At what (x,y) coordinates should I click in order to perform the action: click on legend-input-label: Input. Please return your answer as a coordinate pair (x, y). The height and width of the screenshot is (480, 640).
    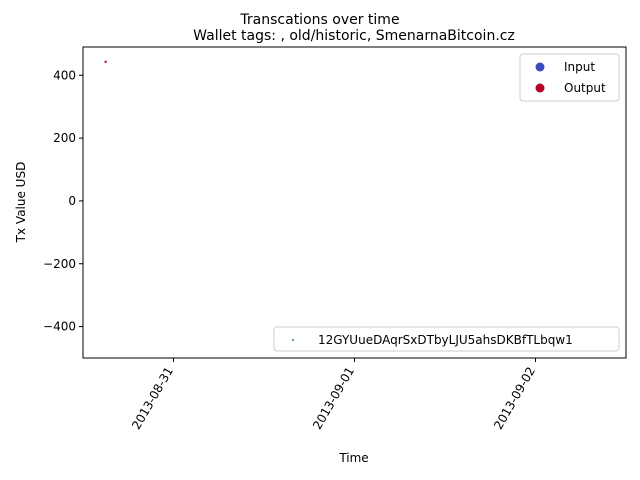
    Looking at the image, I should click on (579, 67).